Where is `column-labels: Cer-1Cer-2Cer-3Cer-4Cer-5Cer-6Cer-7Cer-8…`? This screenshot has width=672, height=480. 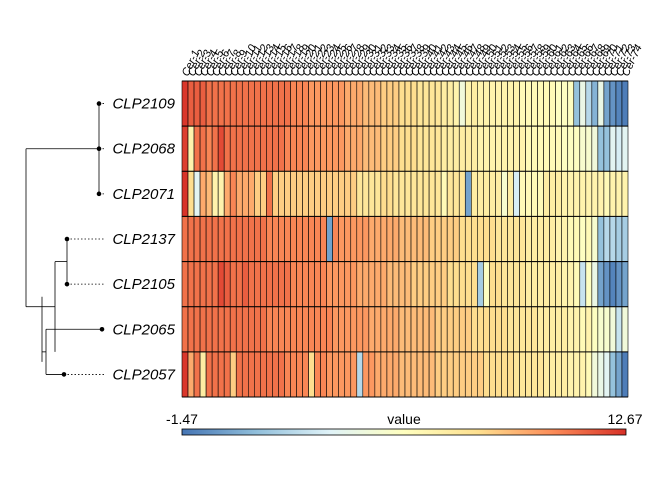
column-labels: Cer-1Cer-2Cer-3Cer-4Cer-5Cer-6Cer-7Cer-8… is located at coordinates (412, 60).